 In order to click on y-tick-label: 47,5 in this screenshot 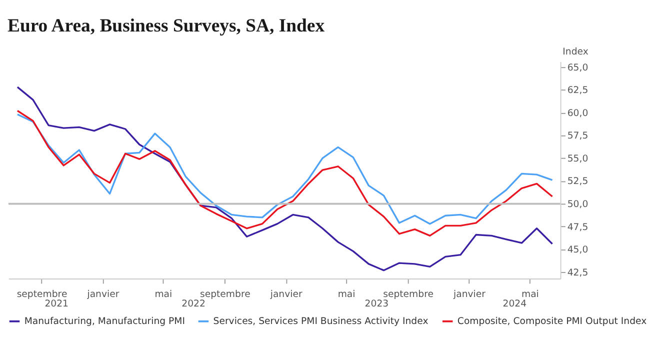, I will do `click(577, 227)`.